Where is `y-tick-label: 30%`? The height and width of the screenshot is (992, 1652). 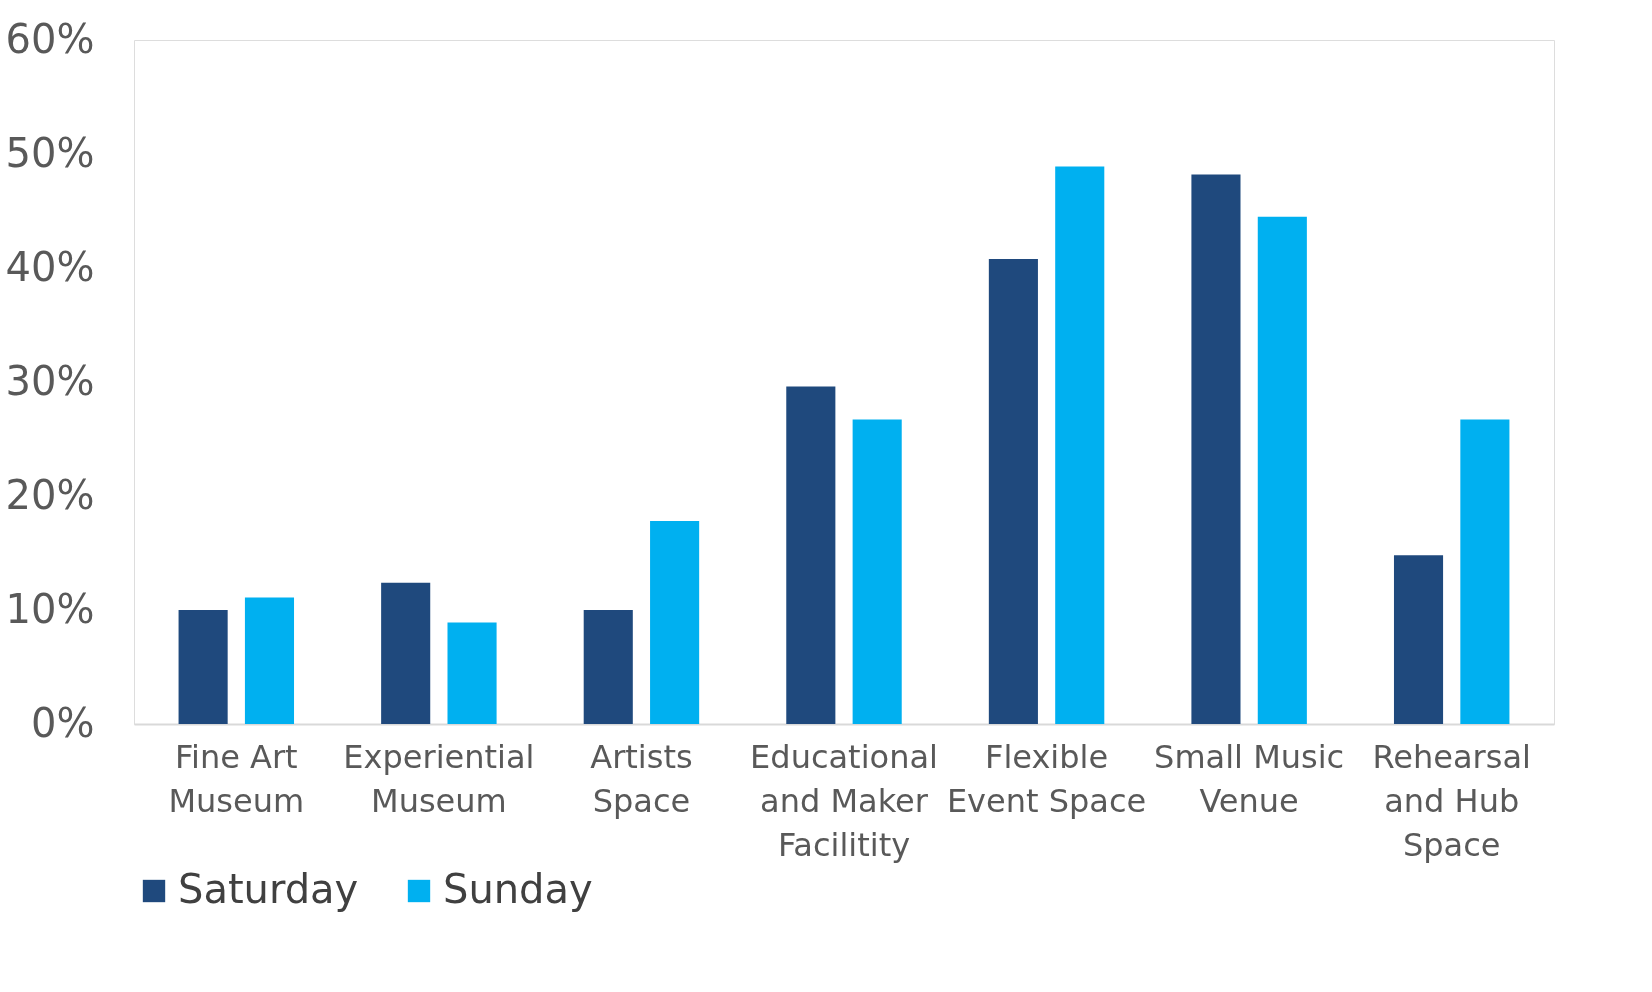
y-tick-label: 30% is located at coordinates (50, 380).